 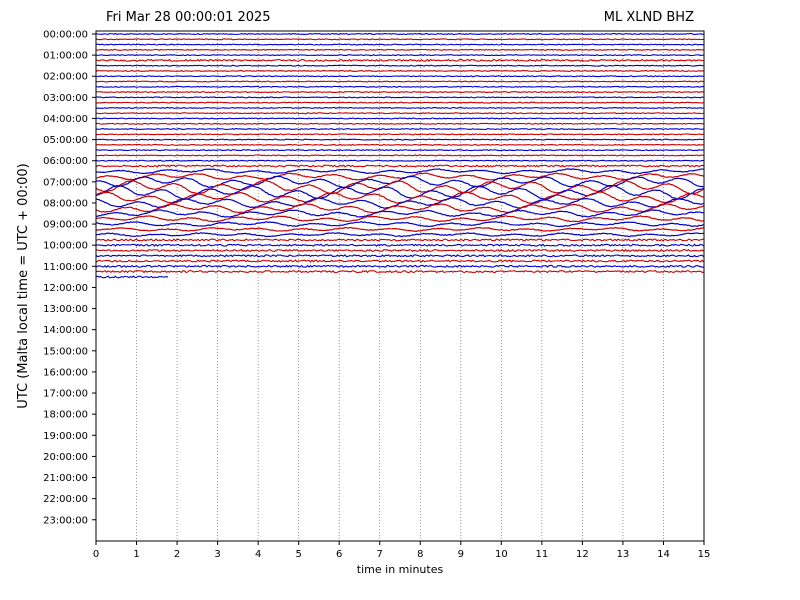 What do you see at coordinates (96, 554) in the screenshot?
I see `x-tick-label: 0` at bounding box center [96, 554].